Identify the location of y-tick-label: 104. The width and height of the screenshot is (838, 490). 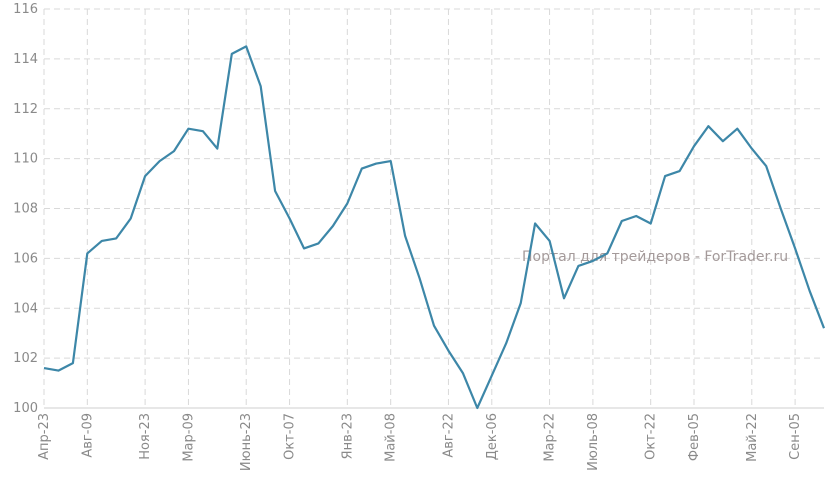
(25, 308).